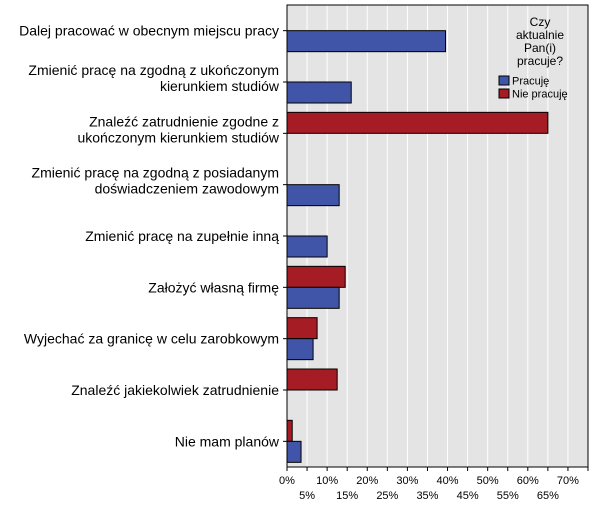 This screenshot has width=600, height=513. What do you see at coordinates (548, 496) in the screenshot?
I see `x-tick-label: 65%` at bounding box center [548, 496].